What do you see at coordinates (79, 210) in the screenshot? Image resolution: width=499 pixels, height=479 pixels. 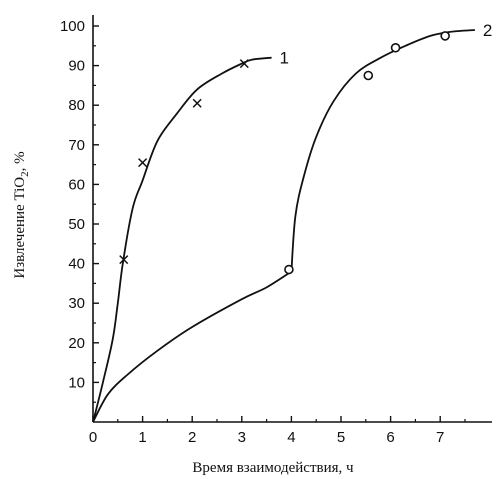 I see `y-axis-ticks: 10 20 30 40 50 60 70 80 90 100` at bounding box center [79, 210].